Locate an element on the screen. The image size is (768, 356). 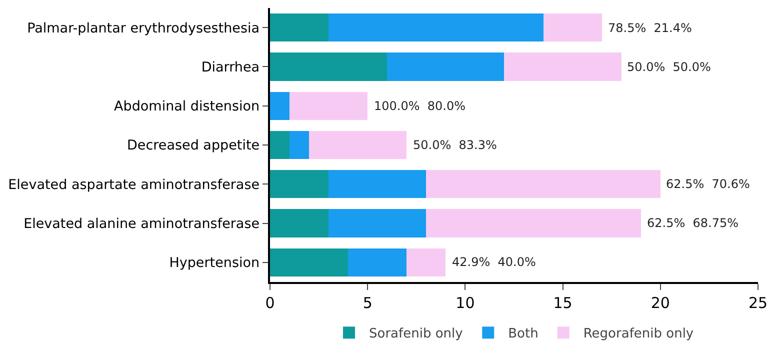
annotation: 42.9% 40.0% is located at coordinates (494, 262).